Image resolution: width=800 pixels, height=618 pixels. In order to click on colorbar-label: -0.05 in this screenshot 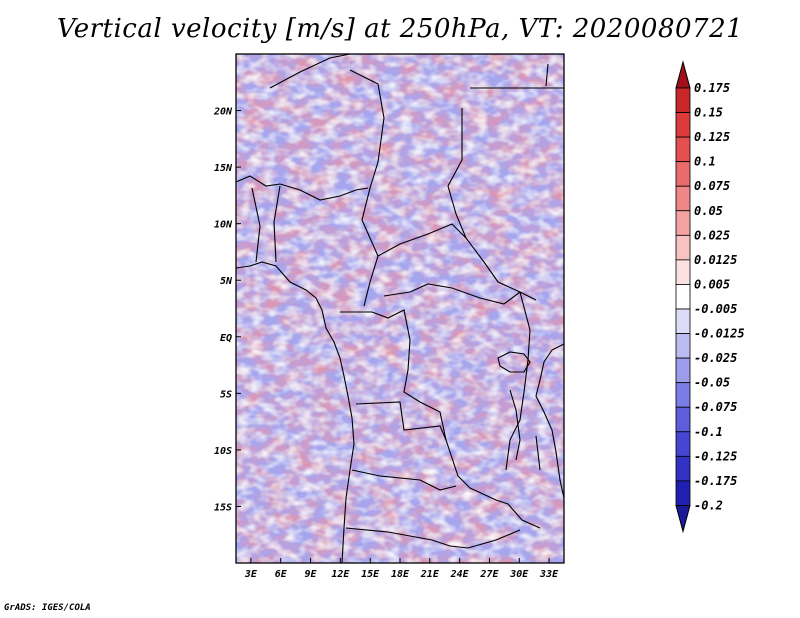, I will do `click(712, 383)`.